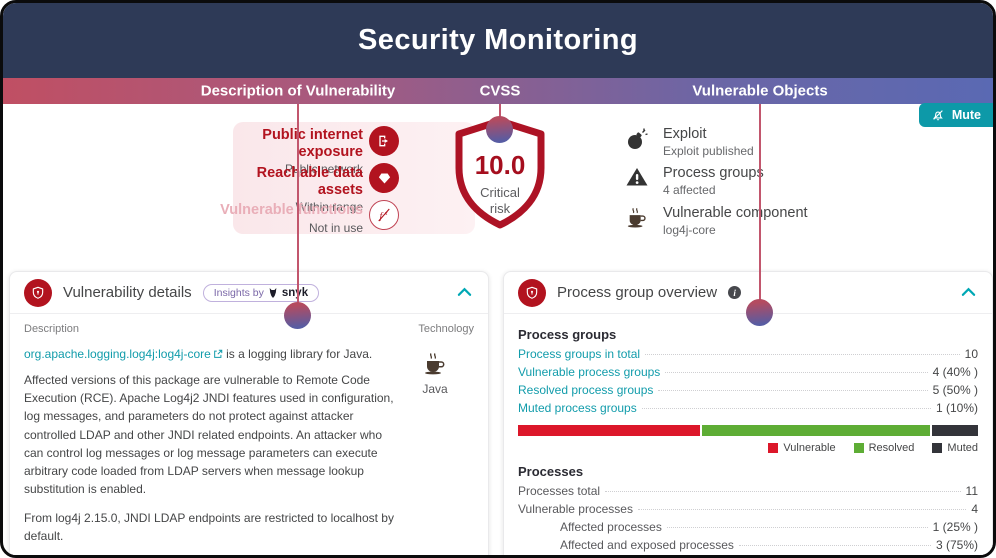 The image size is (996, 558). I want to click on stat-label-processes-total: Processes total, so click(559, 491).